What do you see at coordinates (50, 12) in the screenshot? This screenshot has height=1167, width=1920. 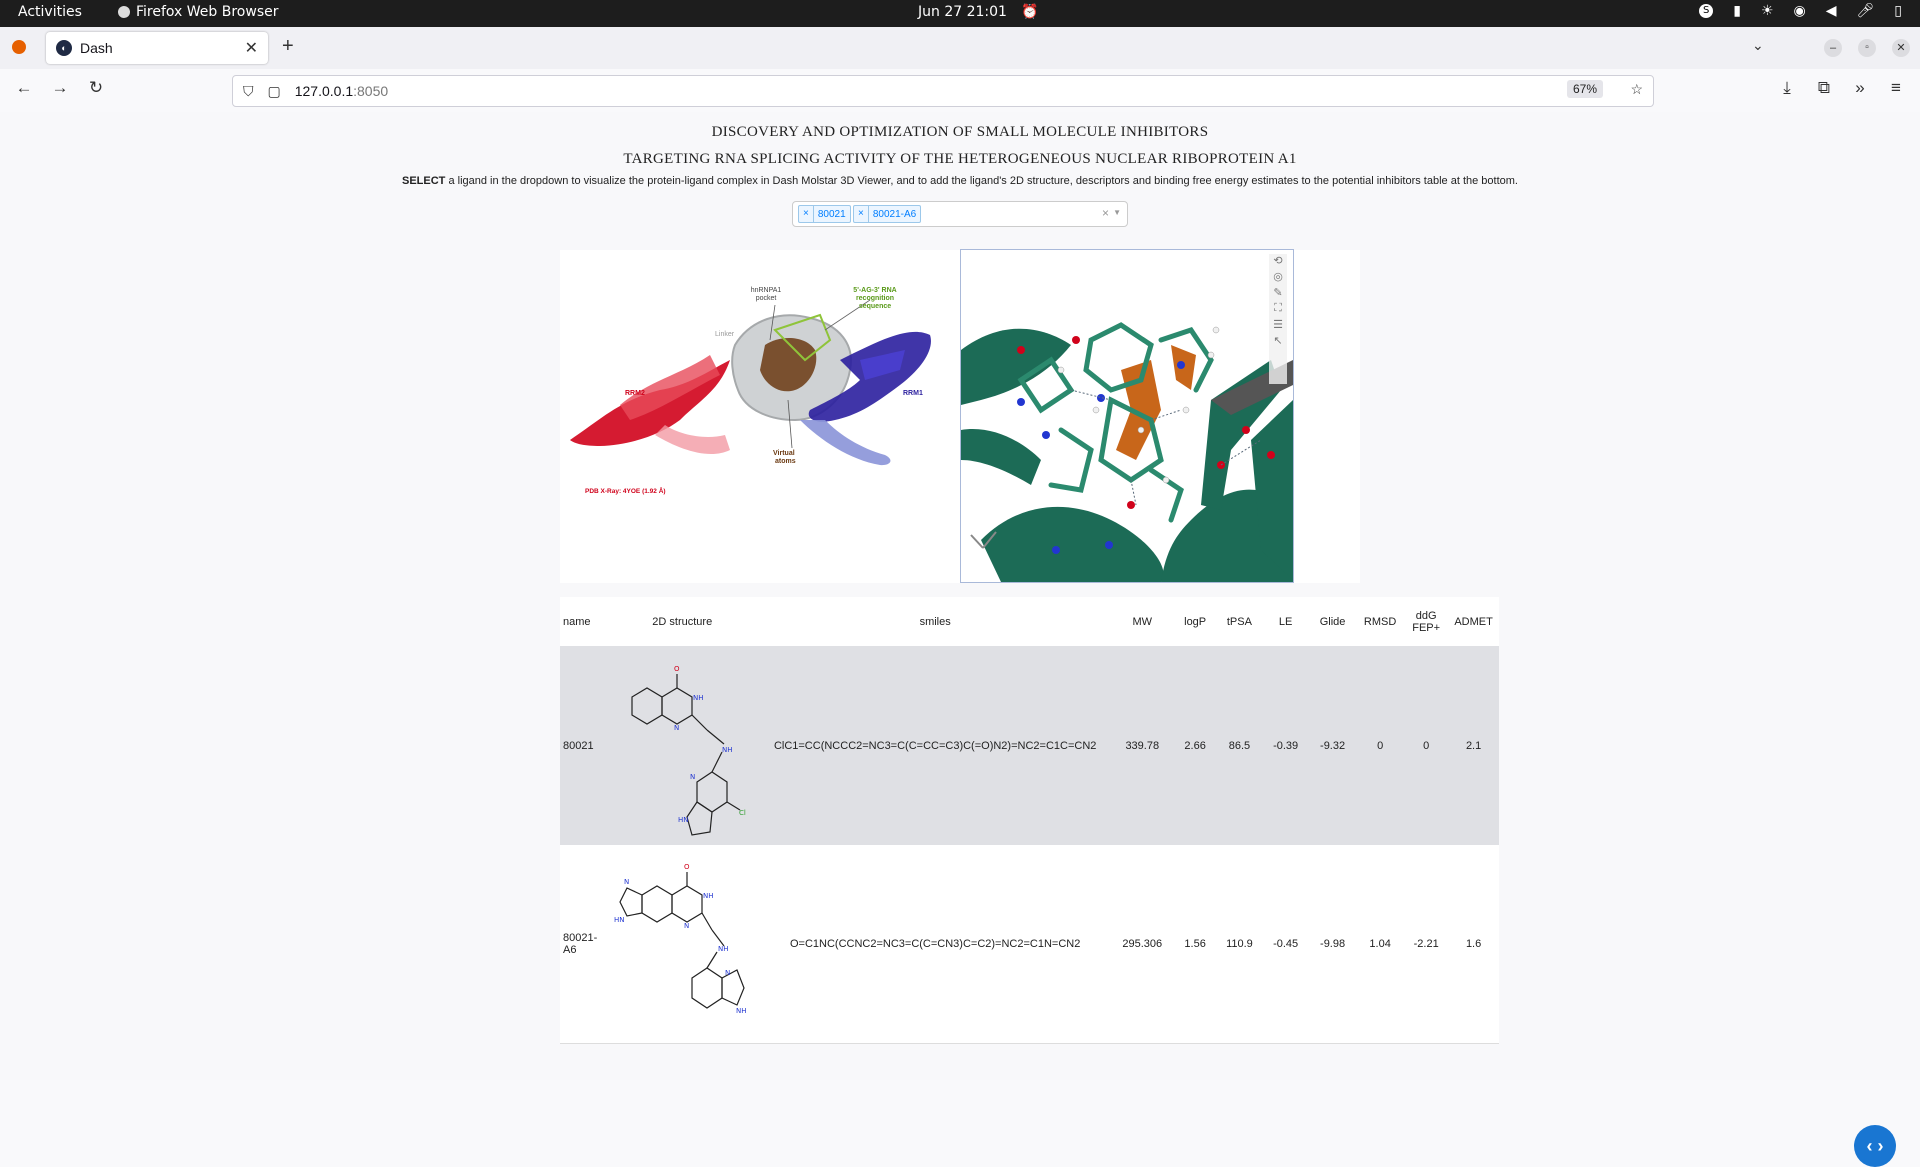 I see `activities-button: Activities` at bounding box center [50, 12].